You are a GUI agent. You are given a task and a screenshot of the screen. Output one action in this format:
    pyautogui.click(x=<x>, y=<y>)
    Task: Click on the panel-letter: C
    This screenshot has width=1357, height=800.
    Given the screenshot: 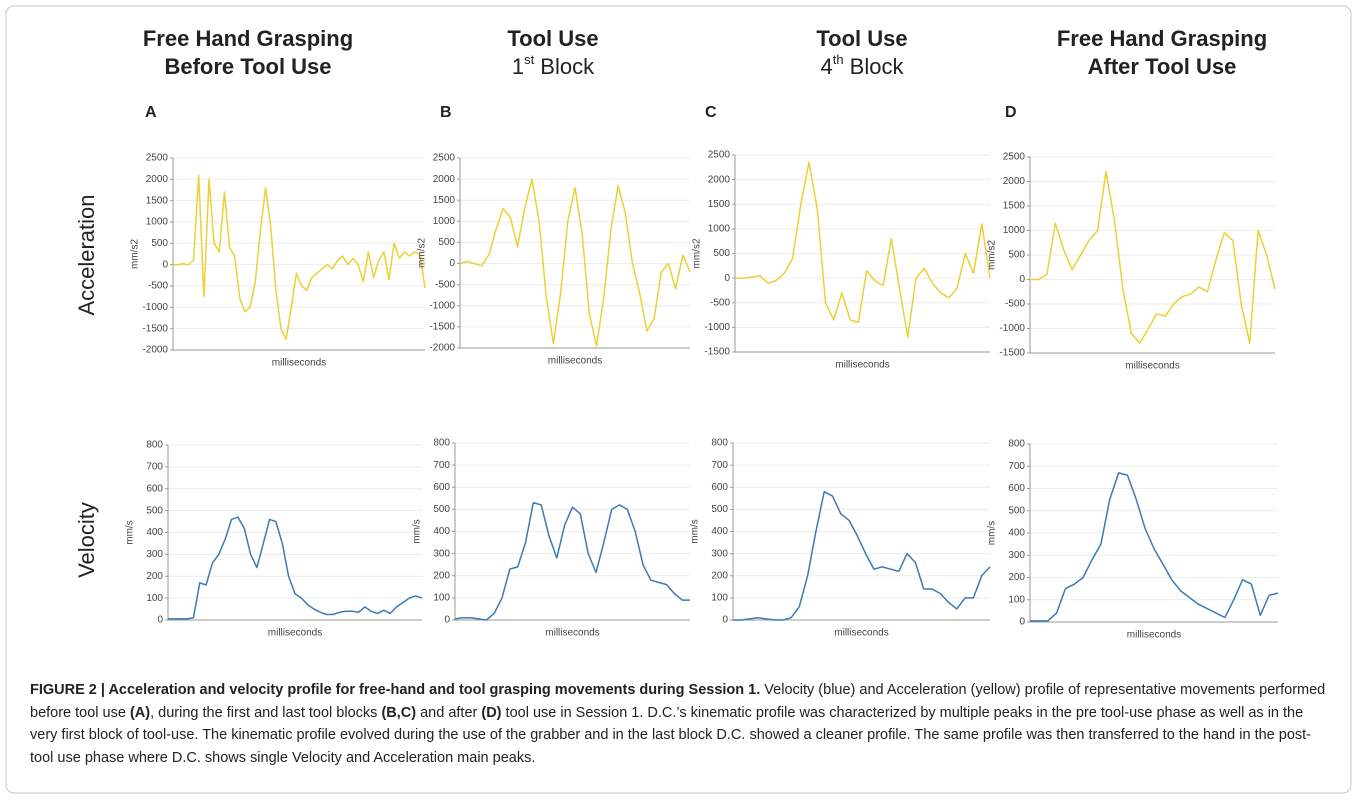 What is the action you would take?
    pyautogui.click(x=711, y=112)
    